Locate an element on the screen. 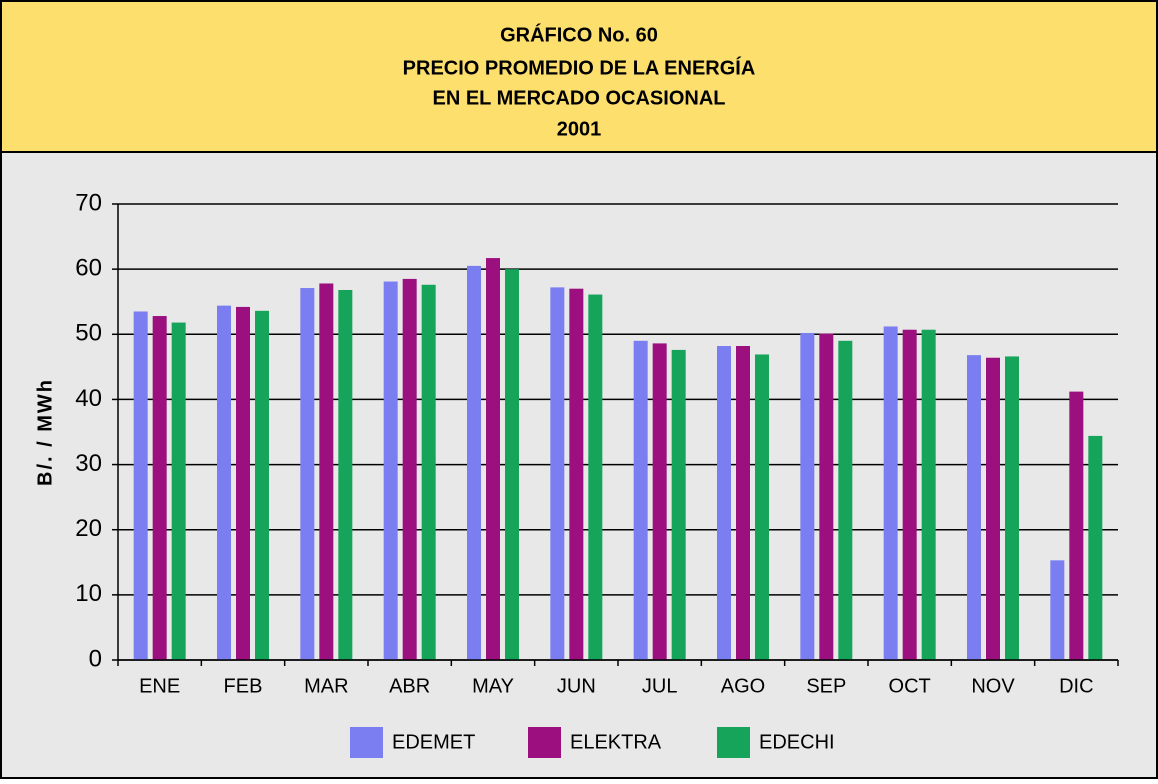  x-tick-label: DIC is located at coordinates (1076, 686).